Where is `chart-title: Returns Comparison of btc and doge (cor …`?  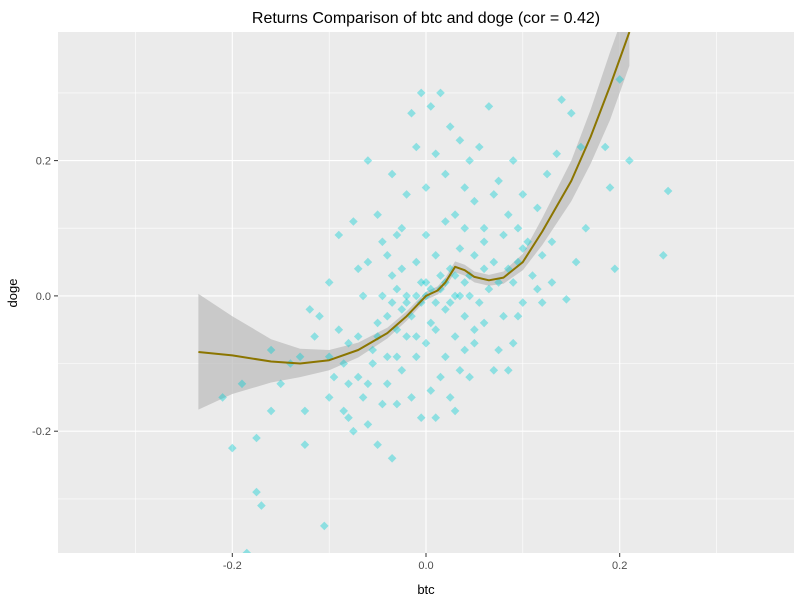
chart-title: Returns Comparison of btc and doge (cor … is located at coordinates (426, 18).